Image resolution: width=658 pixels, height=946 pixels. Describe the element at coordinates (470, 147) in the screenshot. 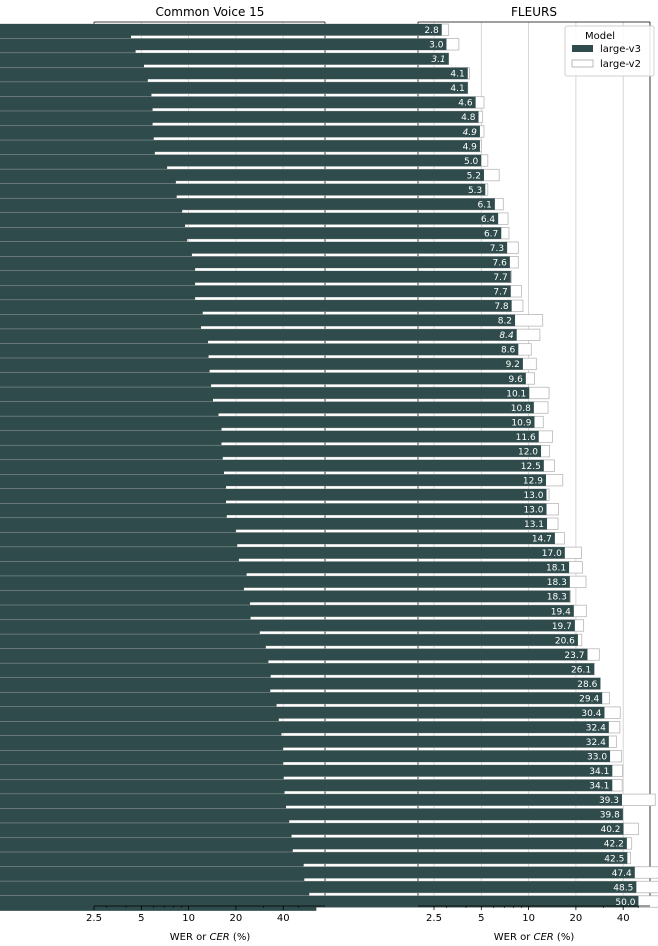

I see `fleurs-bar-value-label: 4.9` at that location.